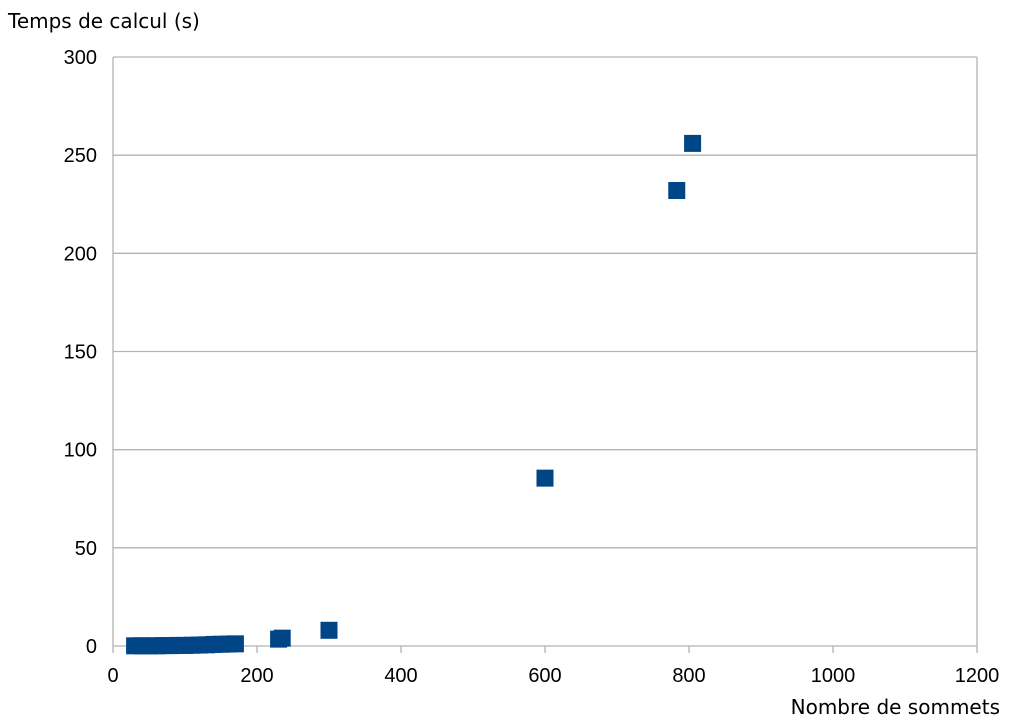  I want to click on y-tick-label: 250, so click(80, 156).